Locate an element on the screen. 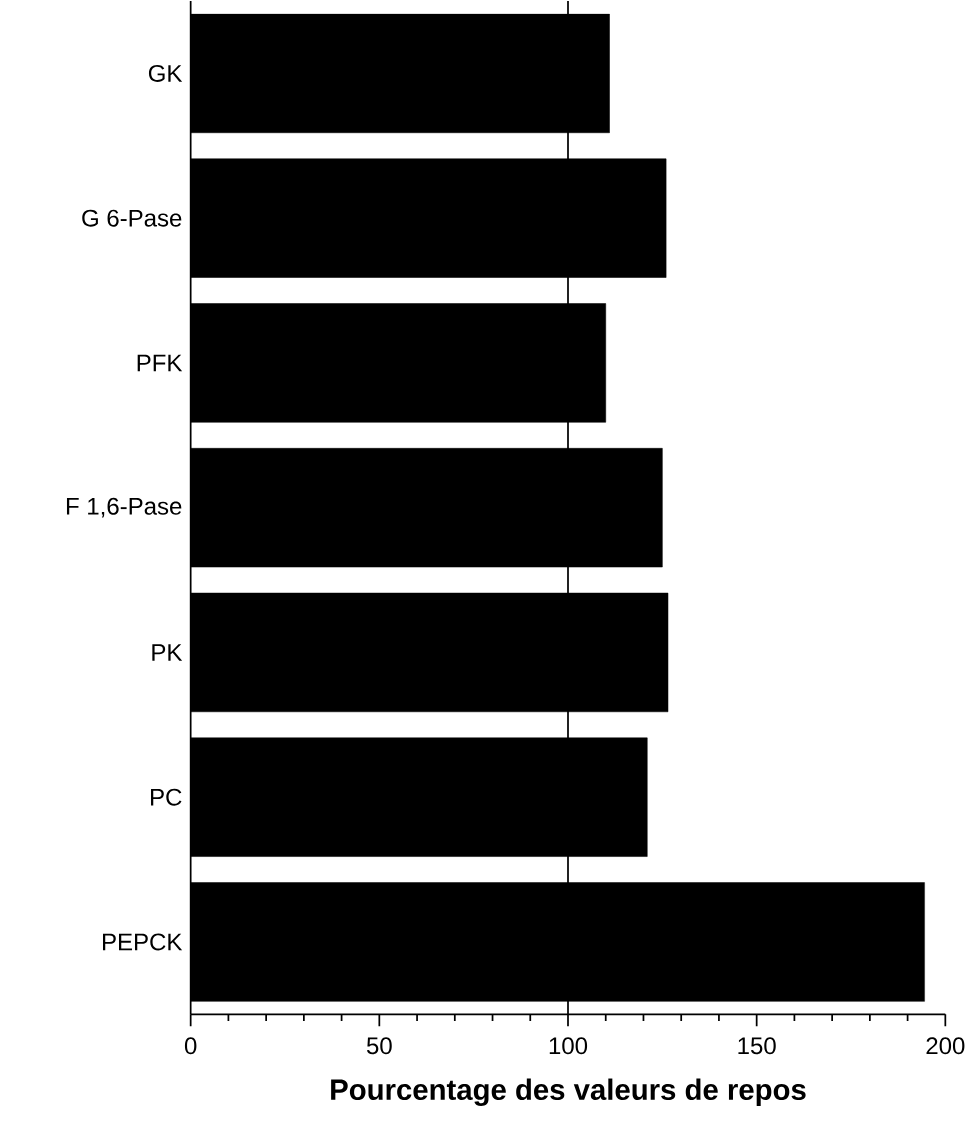 The image size is (972, 1125). x-tick-label: 100 is located at coordinates (568, 1046).